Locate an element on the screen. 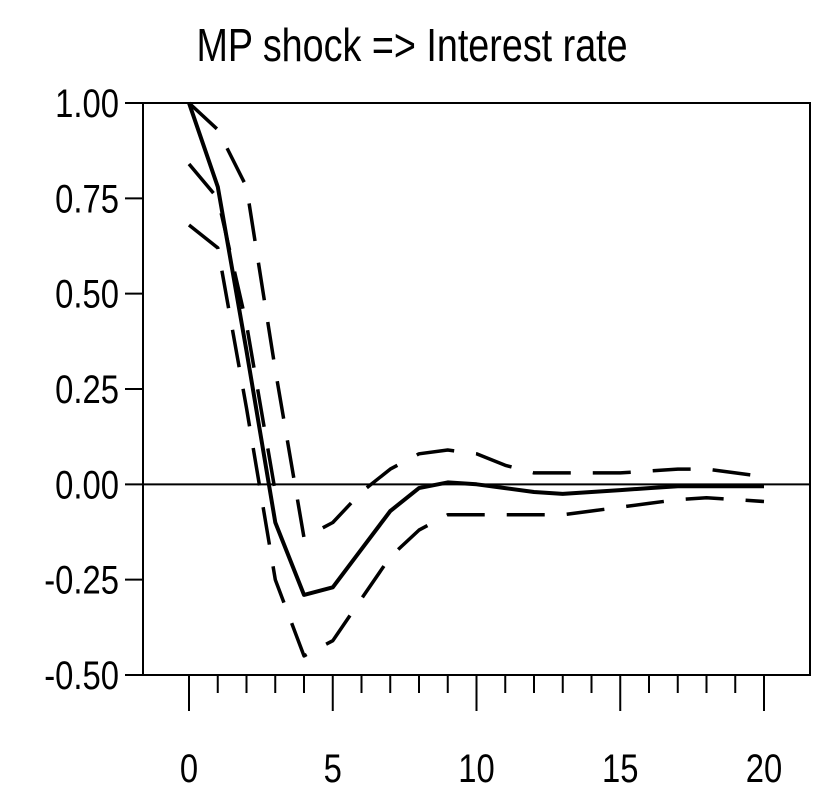 This screenshot has height=805, width=825. chart-title: MP shock => Interest rate is located at coordinates (412, 45).